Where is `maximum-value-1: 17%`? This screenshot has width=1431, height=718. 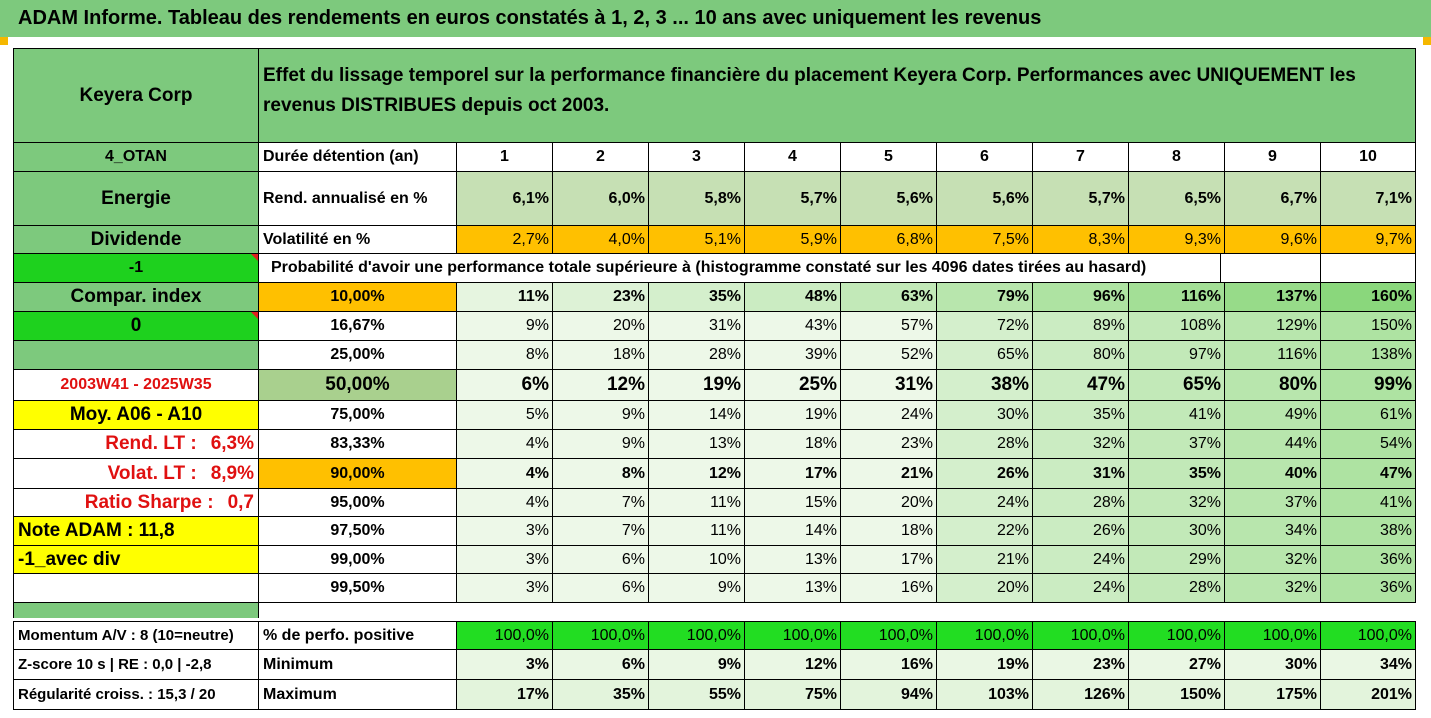 maximum-value-1: 17% is located at coordinates (505, 695).